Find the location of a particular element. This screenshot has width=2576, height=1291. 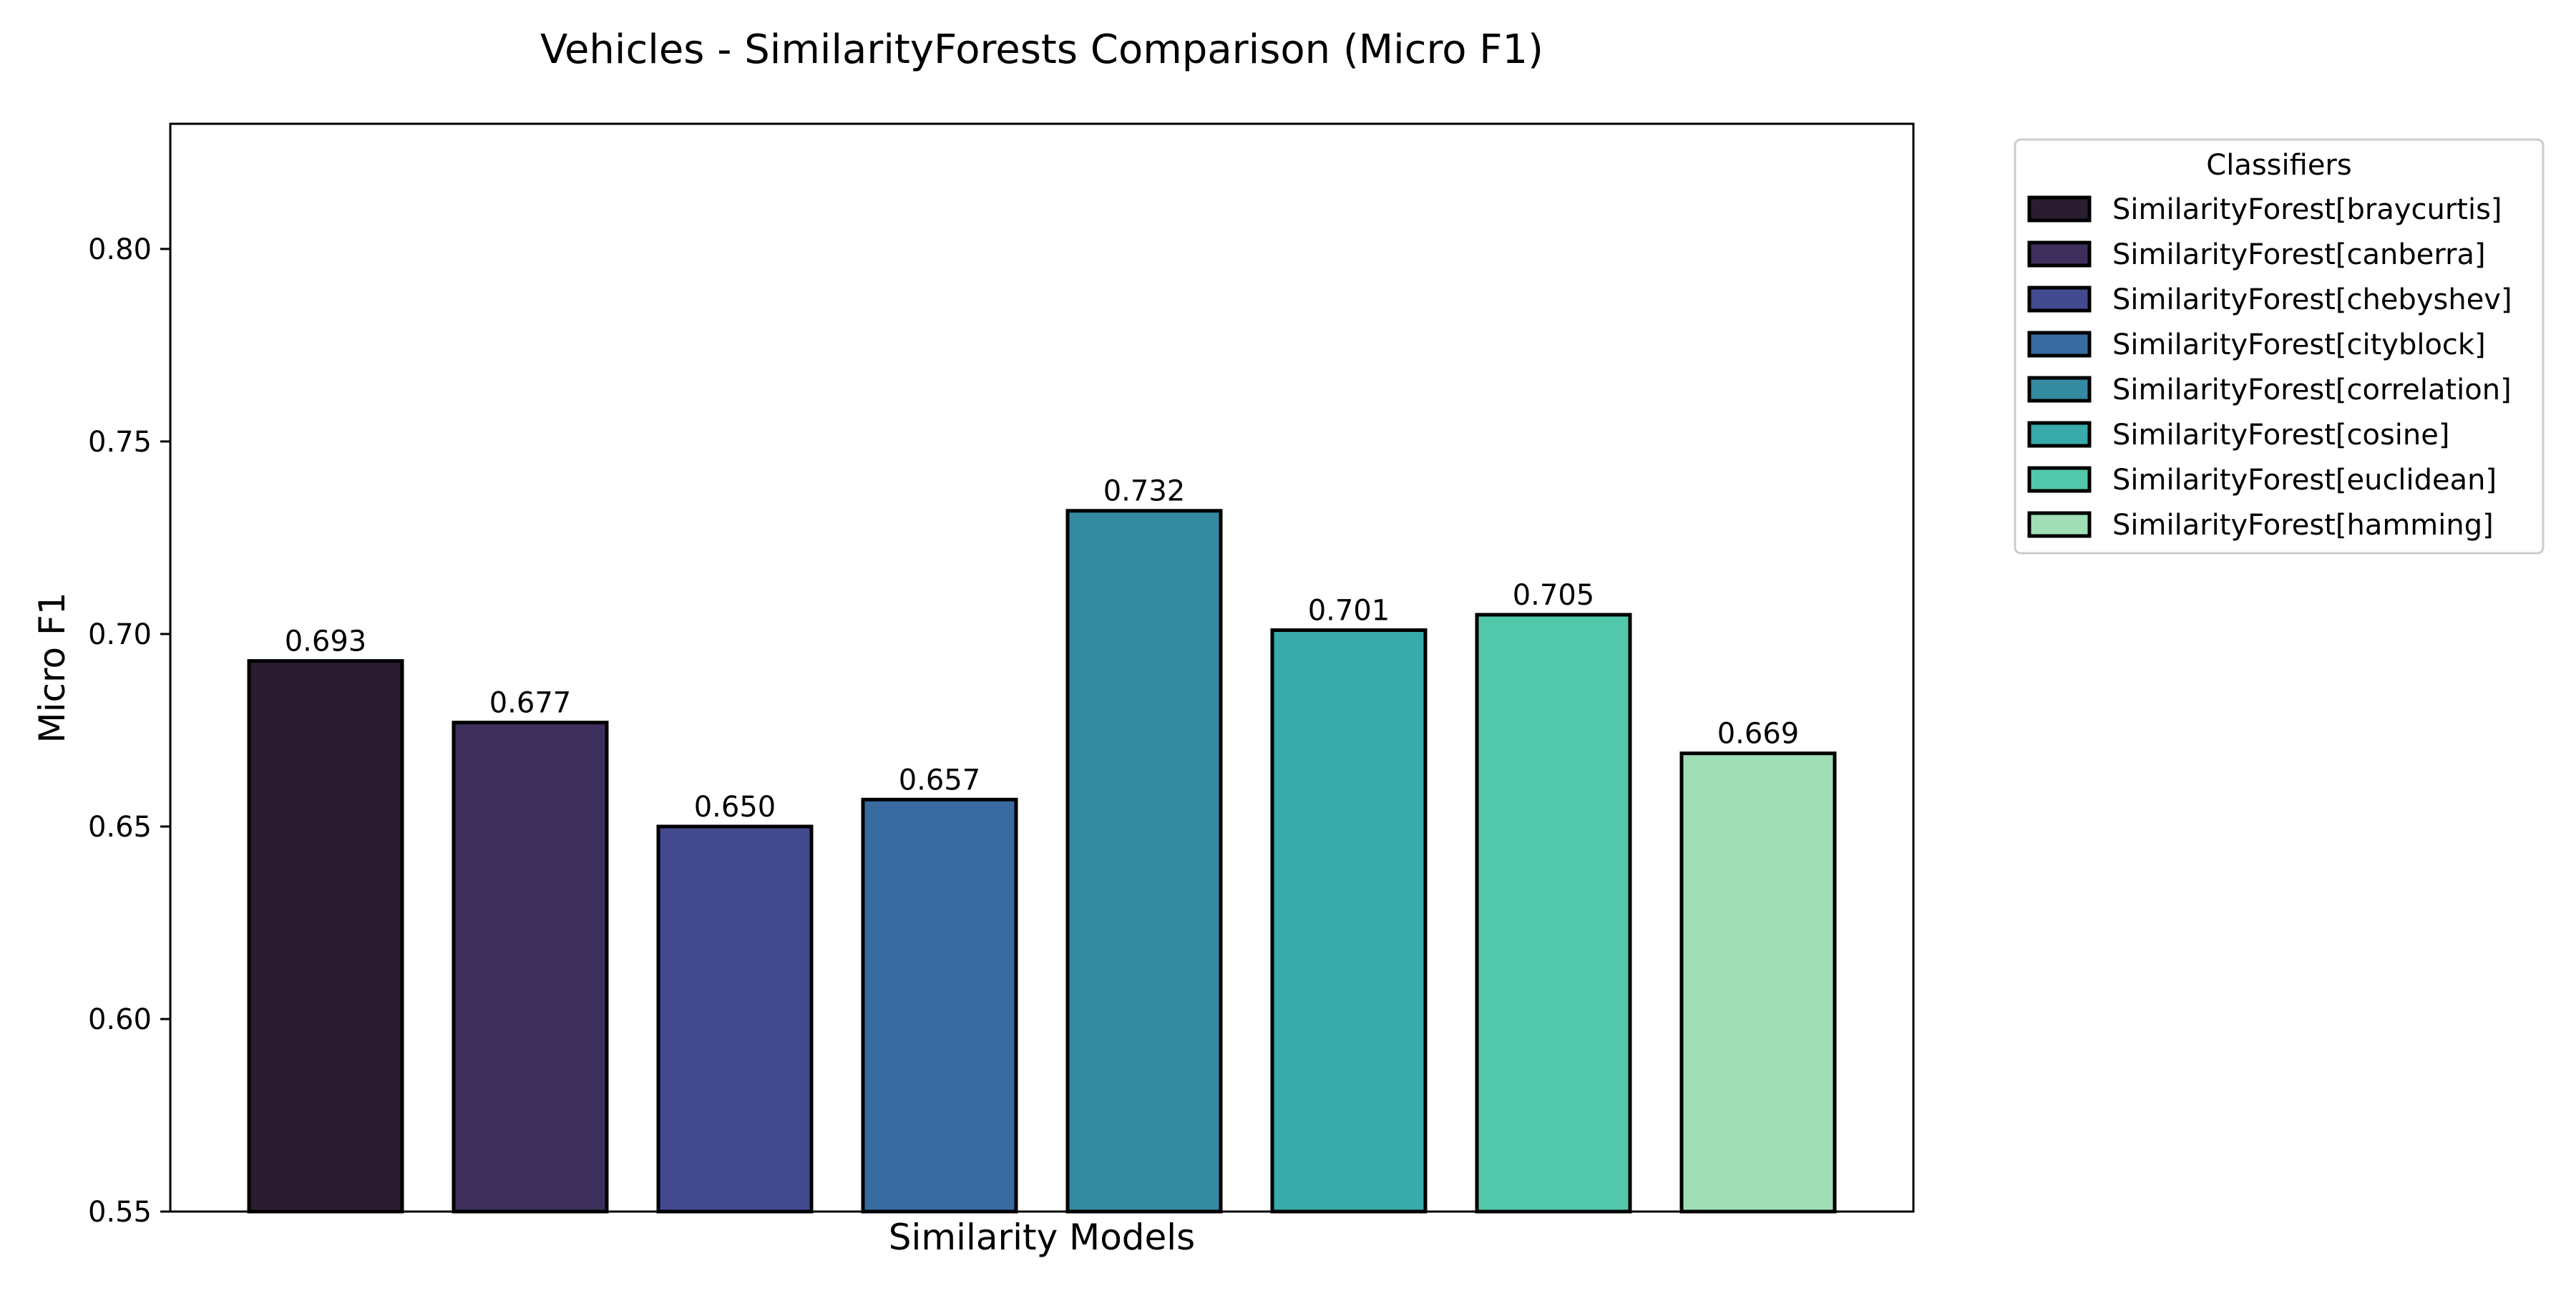

y-tick-label: 0.80 is located at coordinates (120, 249).